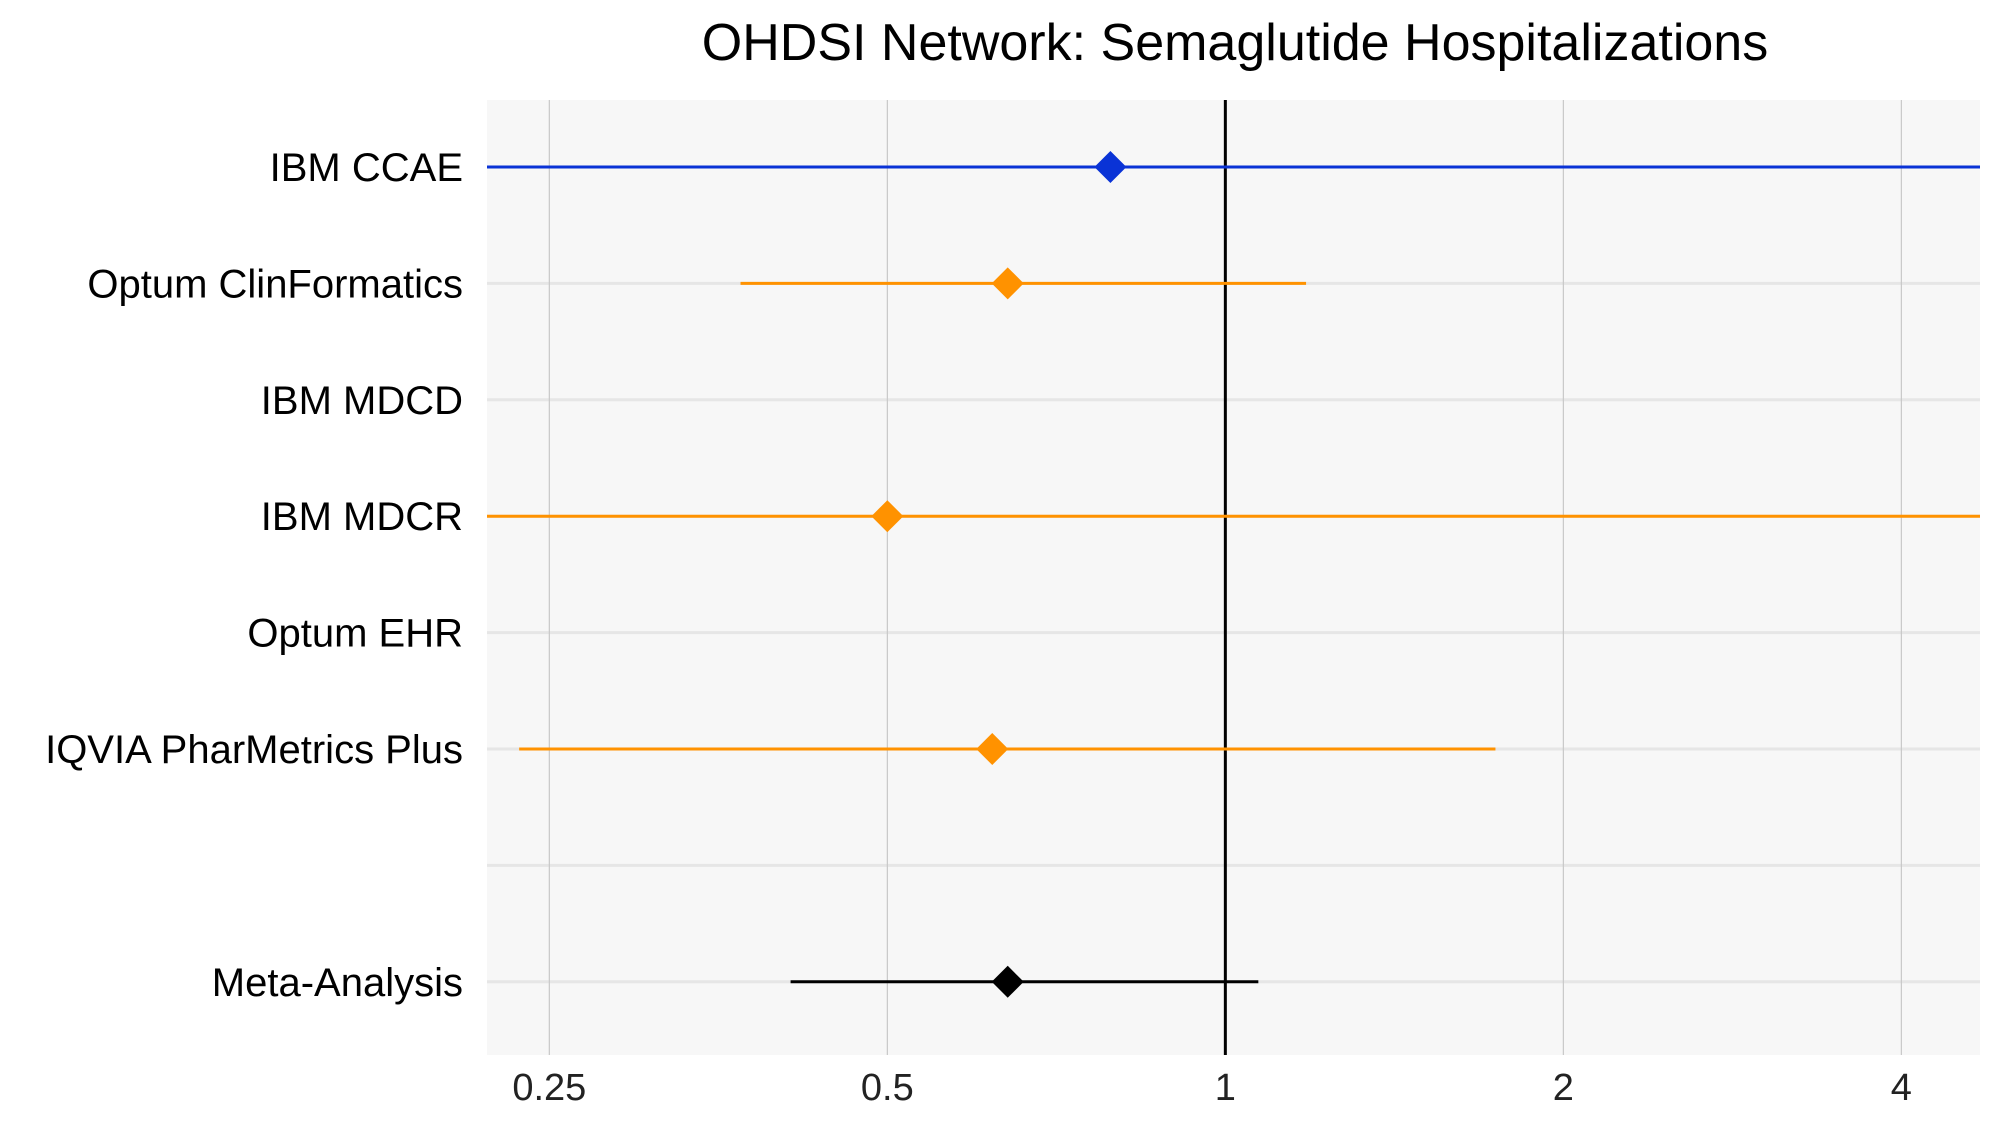 The height and width of the screenshot is (1128, 1995). I want to click on x-tick-label: 4, so click(1901, 1088).